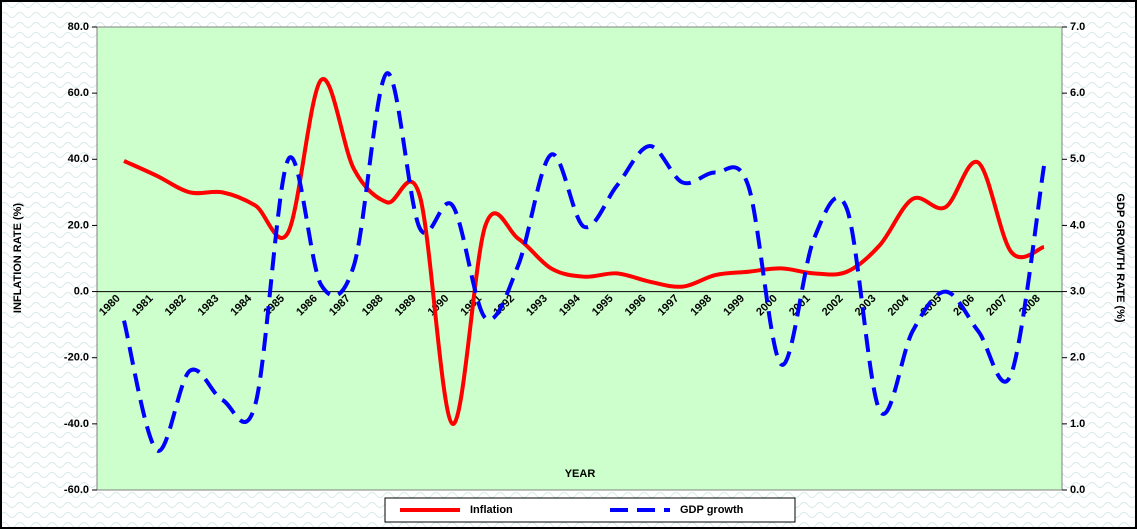 The height and width of the screenshot is (529, 1137). I want to click on y2-axis-label: GDP GROWTH RATE (%), so click(1120, 257).